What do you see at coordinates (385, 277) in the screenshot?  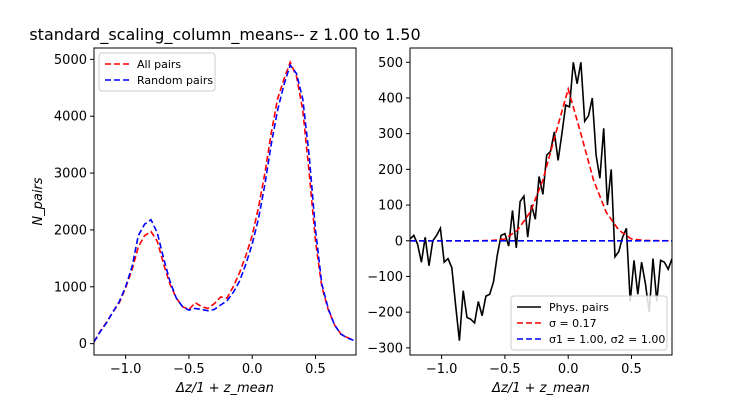 I see `y-tick-label: −100` at bounding box center [385, 277].